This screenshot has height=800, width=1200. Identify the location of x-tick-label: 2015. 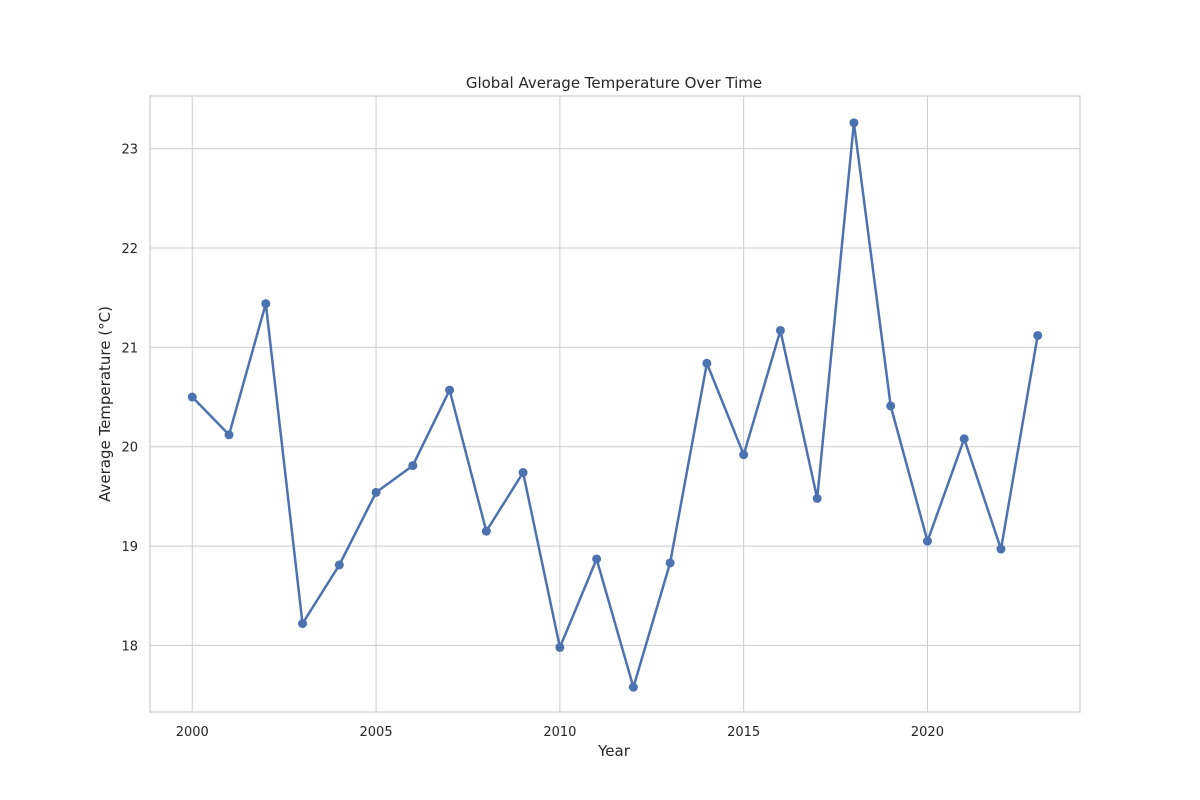
(743, 732).